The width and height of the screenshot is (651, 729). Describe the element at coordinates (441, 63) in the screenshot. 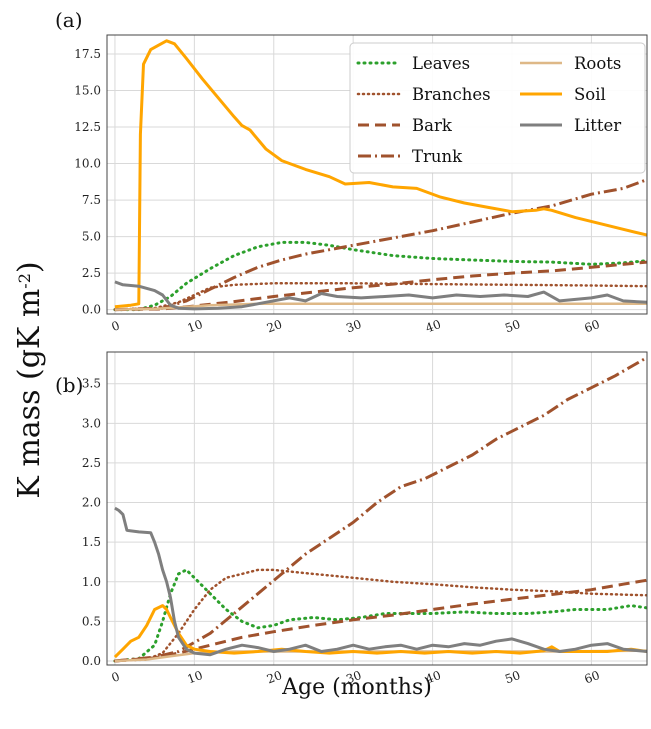

I see `legend-label-leaves: Leaves` at that location.